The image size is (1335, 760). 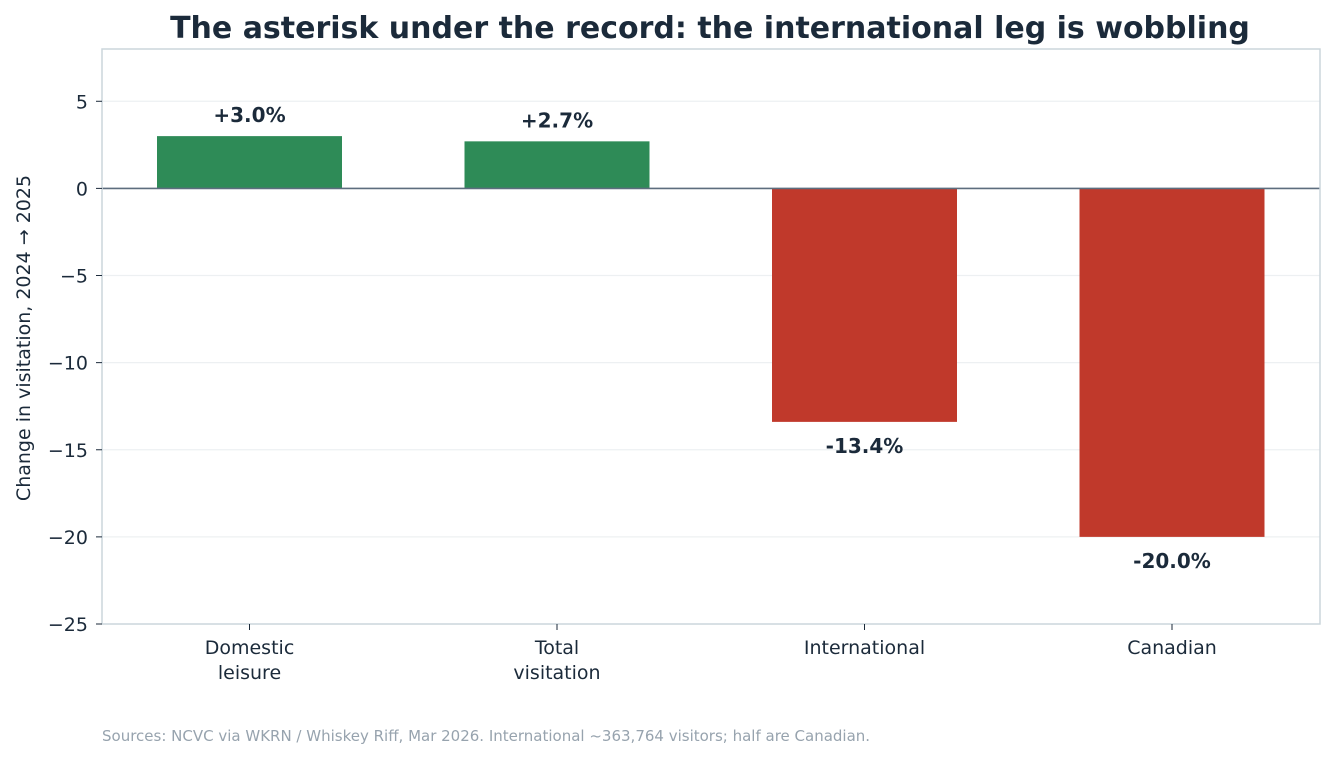 I want to click on data-label: +2.7%, so click(x=557, y=120).